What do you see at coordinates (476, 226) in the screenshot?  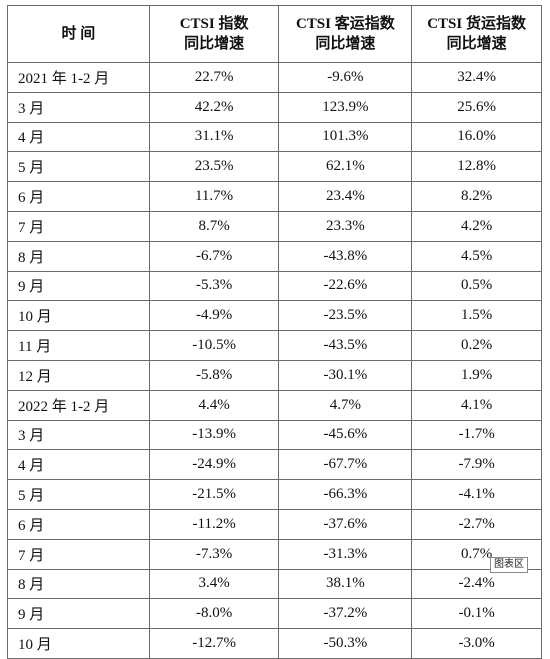 I see `freight-cell: 4.2%` at bounding box center [476, 226].